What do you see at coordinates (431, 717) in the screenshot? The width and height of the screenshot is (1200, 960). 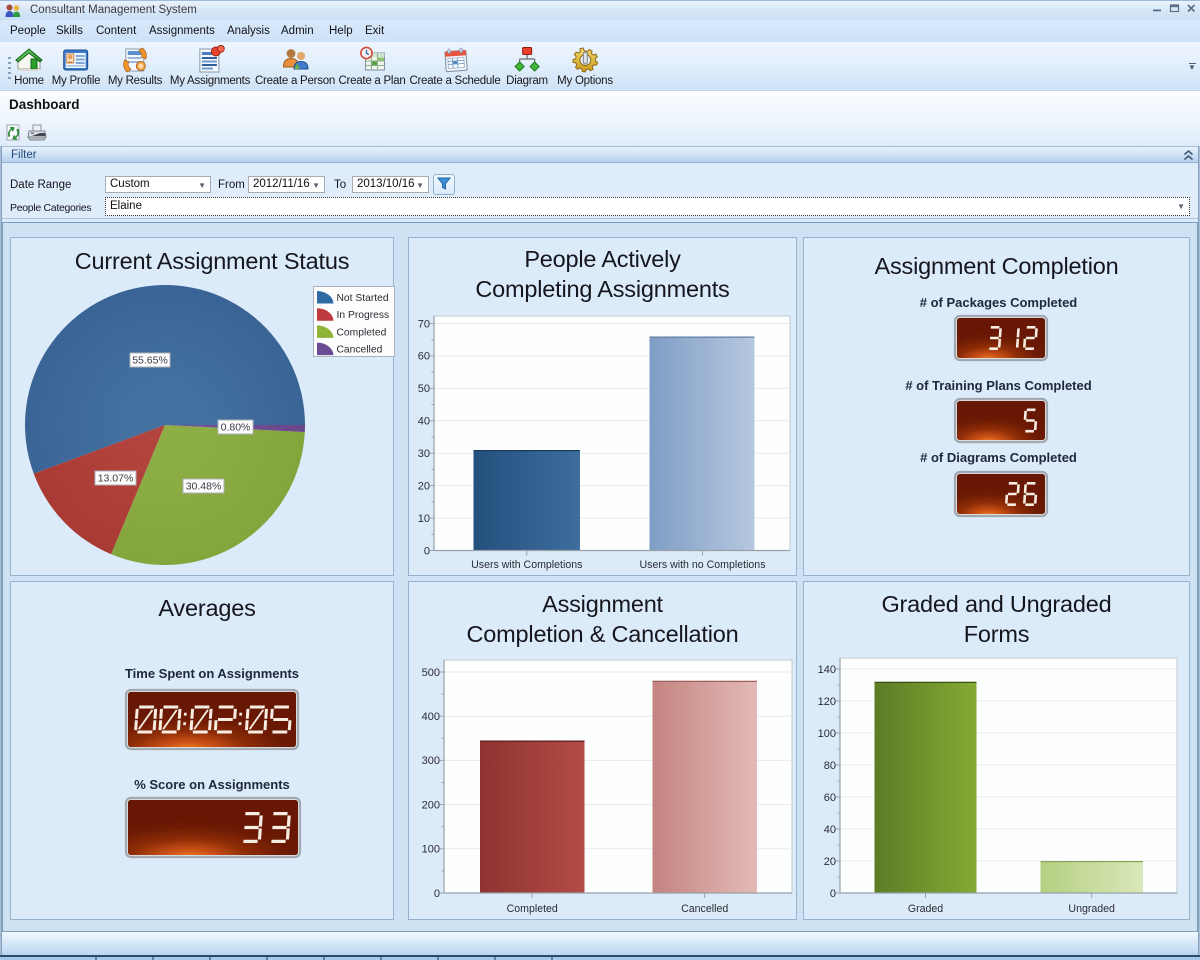 I see `svg-text: 400` at bounding box center [431, 717].